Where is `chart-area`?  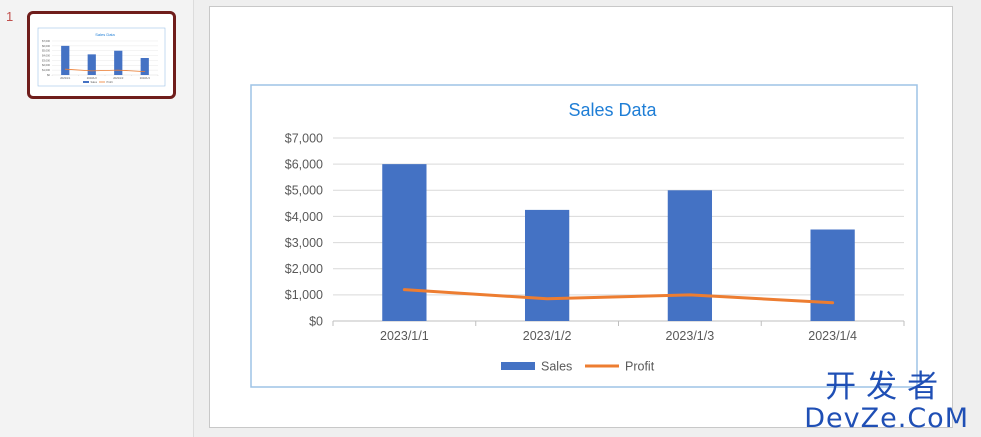 chart-area is located at coordinates (101, 57).